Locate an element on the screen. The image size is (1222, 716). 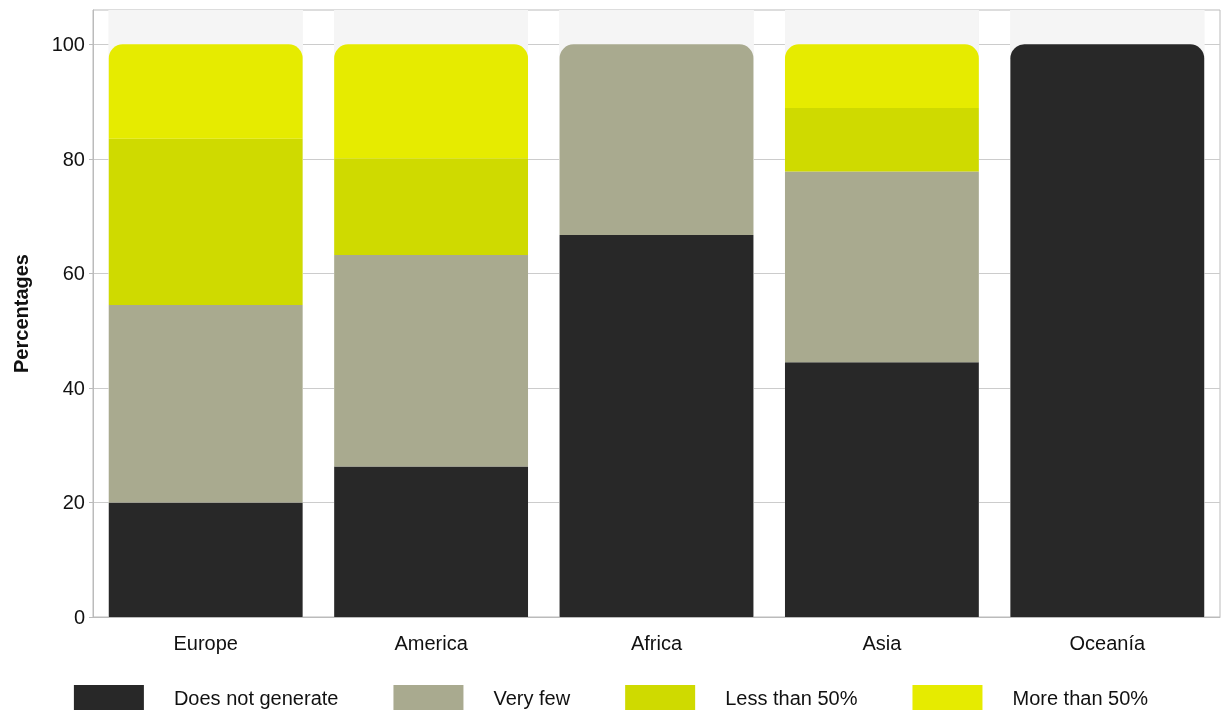
y-tick-label: 0 is located at coordinates (79, 617).